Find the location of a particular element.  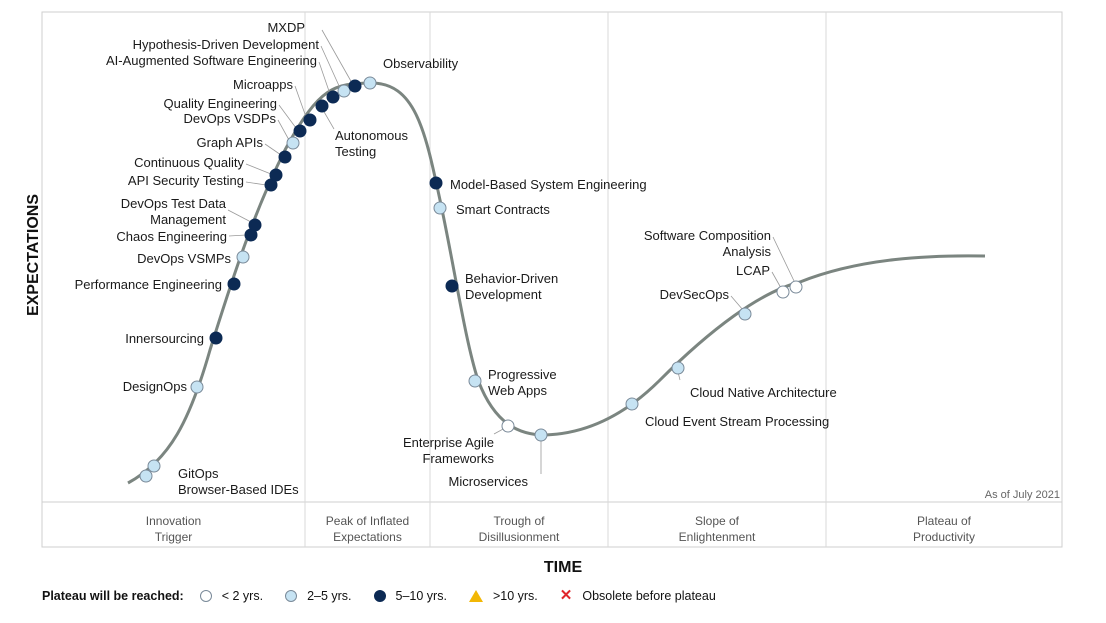

label-continuous-quality: Continuous Quality is located at coordinates (189, 162).